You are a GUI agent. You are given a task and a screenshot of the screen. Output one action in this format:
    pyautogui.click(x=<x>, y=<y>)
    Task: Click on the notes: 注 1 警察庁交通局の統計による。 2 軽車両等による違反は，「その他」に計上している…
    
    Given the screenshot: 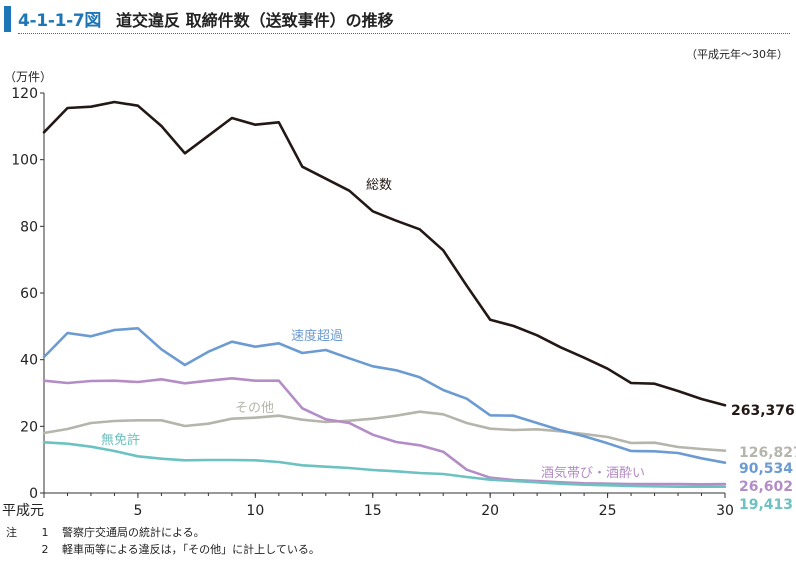 What is the action you would take?
    pyautogui.click(x=163, y=541)
    